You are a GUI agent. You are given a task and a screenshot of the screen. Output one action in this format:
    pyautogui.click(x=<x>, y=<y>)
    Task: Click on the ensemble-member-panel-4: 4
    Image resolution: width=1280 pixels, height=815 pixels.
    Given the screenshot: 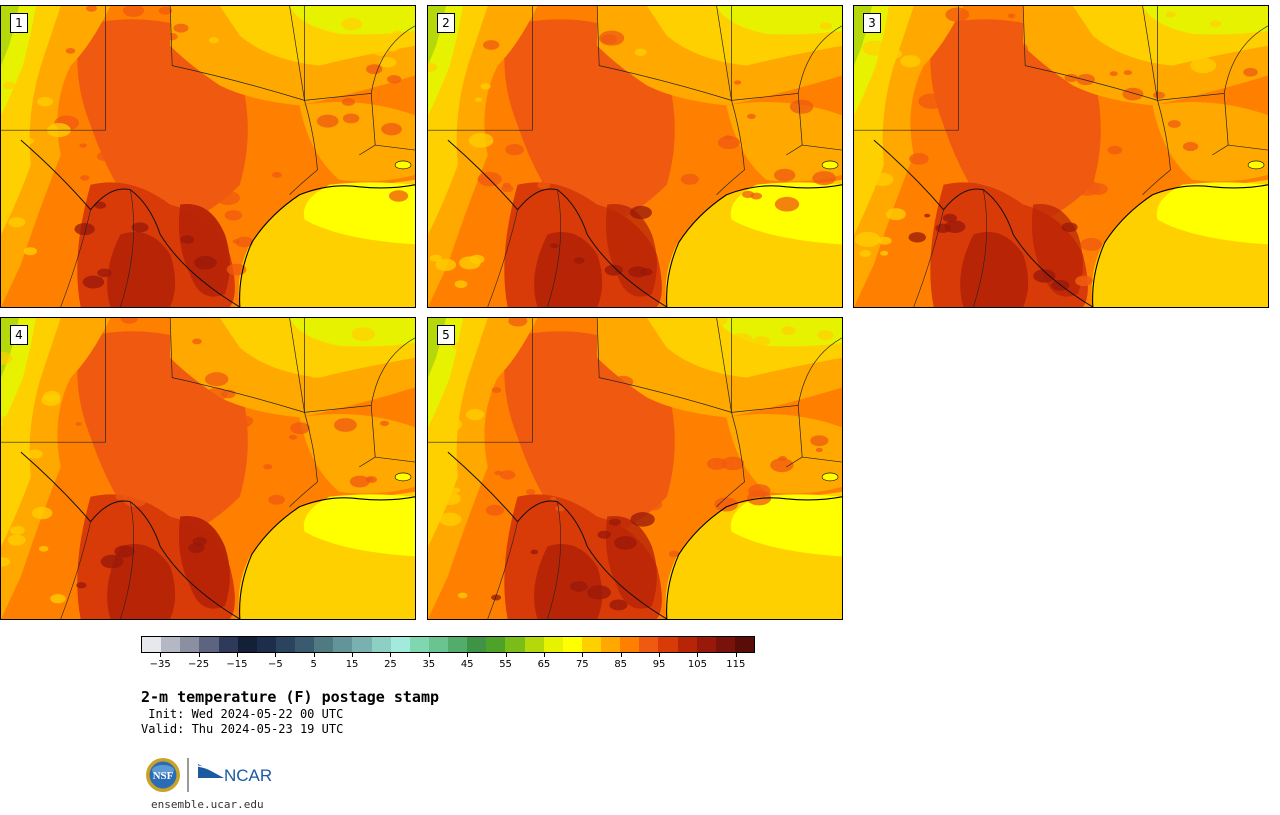 What is the action you would take?
    pyautogui.click(x=208, y=468)
    